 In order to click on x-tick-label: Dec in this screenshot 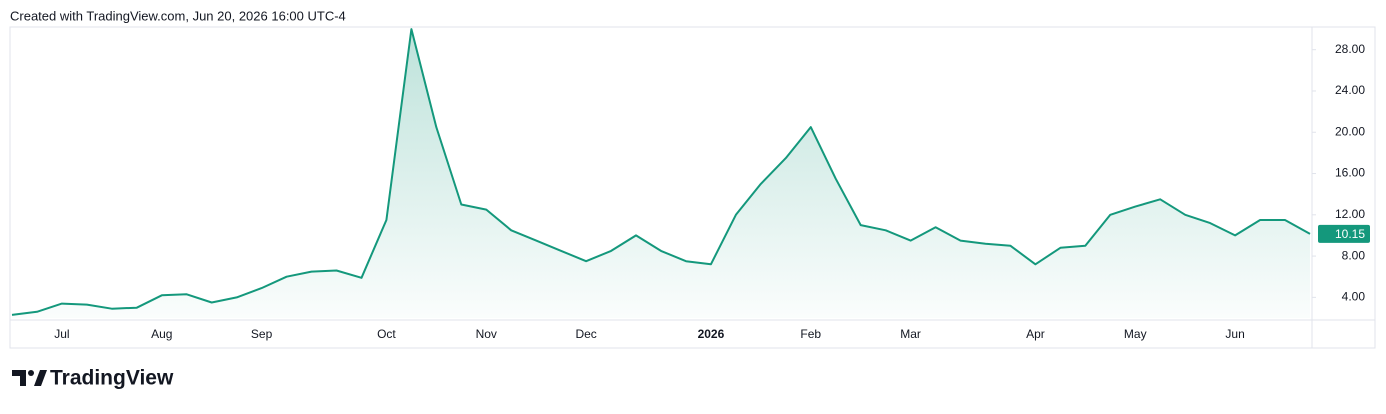, I will do `click(585, 334)`.